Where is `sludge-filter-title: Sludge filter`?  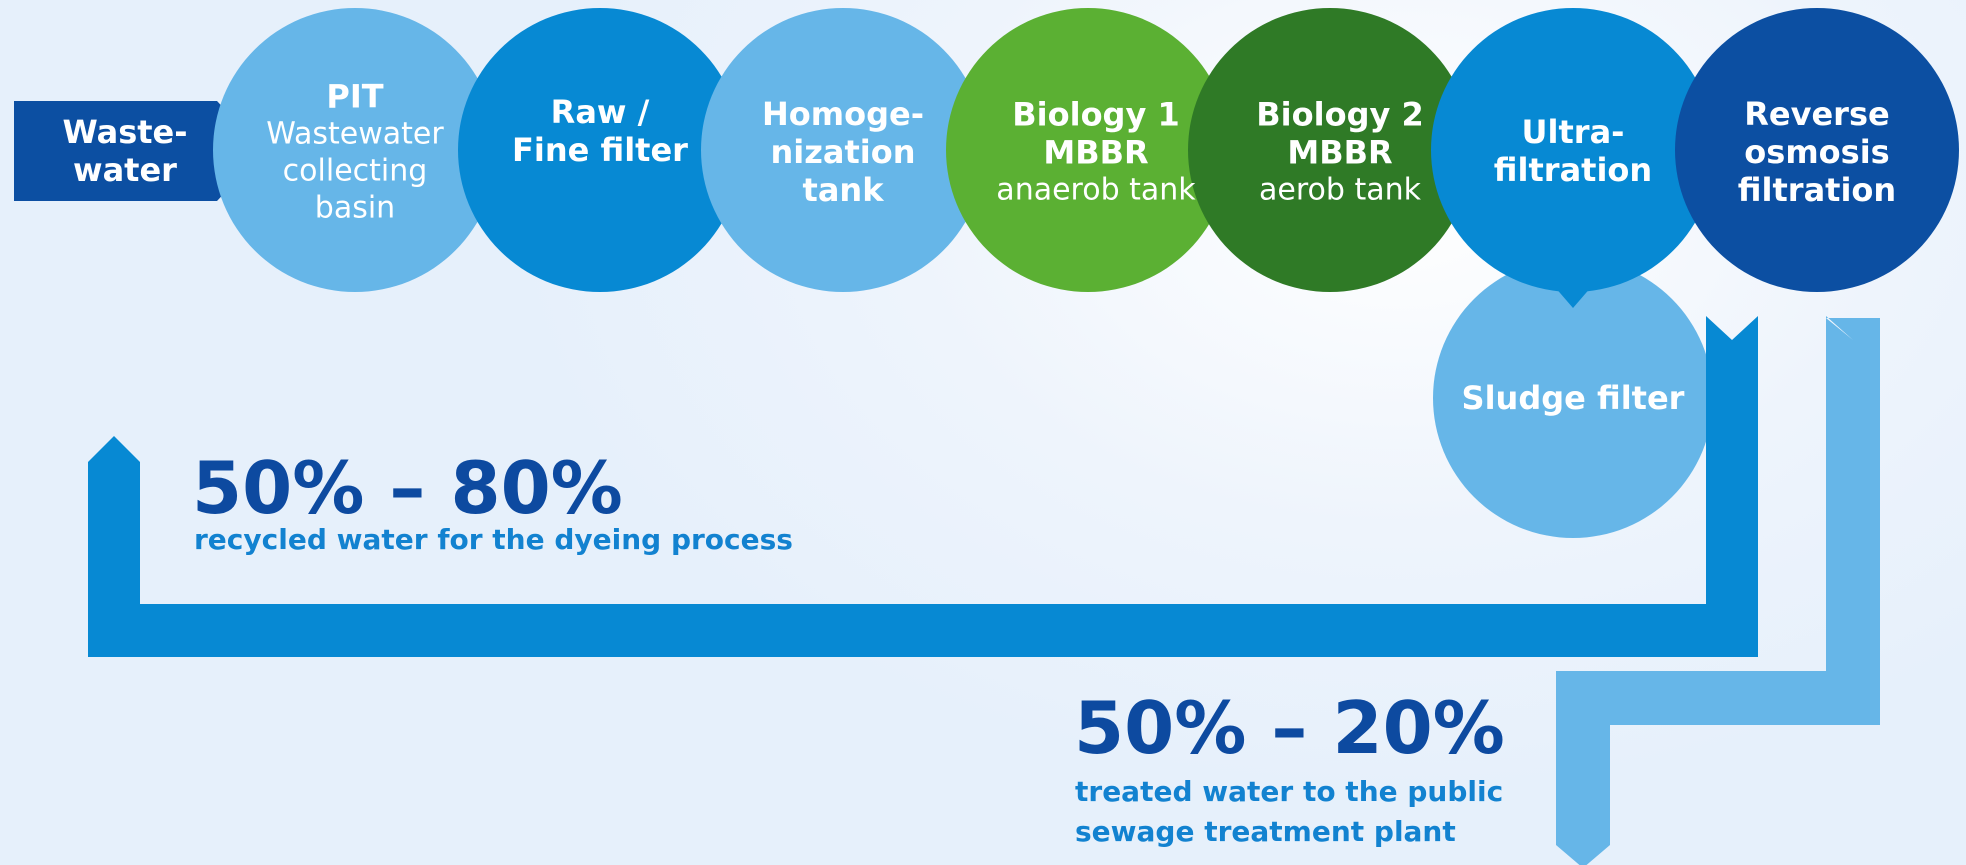
sludge-filter-title: Sludge filter is located at coordinates (1573, 398).